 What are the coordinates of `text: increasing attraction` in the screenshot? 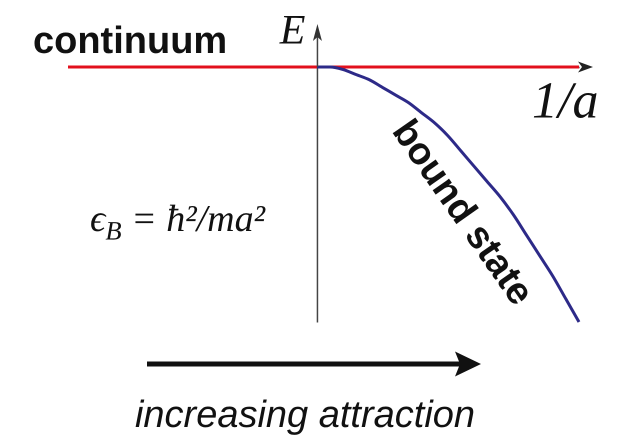 It's located at (305, 415).